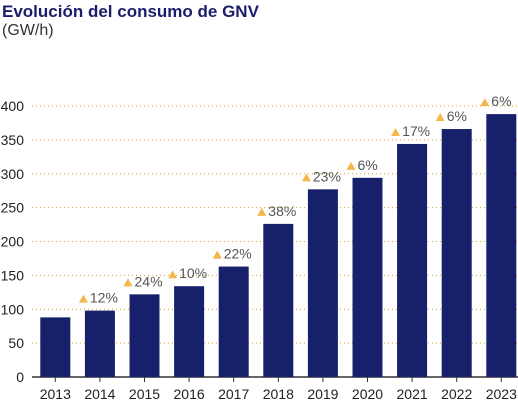  Describe the element at coordinates (20, 377) in the screenshot. I see `y-tick-label: 0` at that location.